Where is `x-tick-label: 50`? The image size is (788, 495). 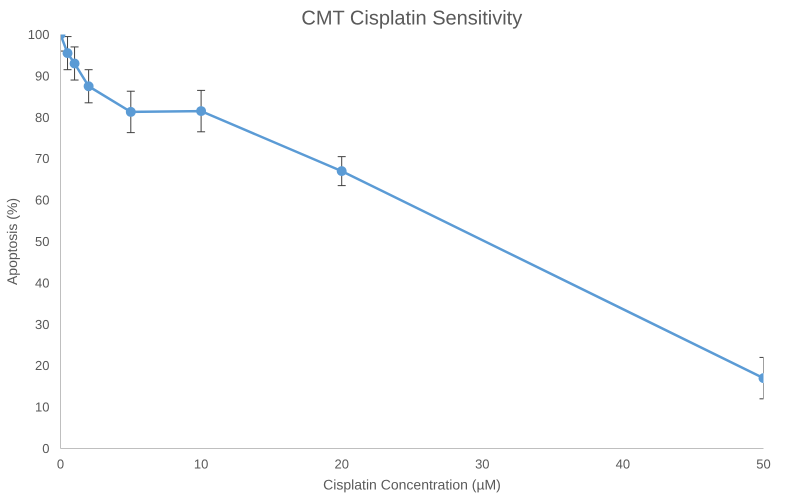 x-tick-label: 50 is located at coordinates (763, 464).